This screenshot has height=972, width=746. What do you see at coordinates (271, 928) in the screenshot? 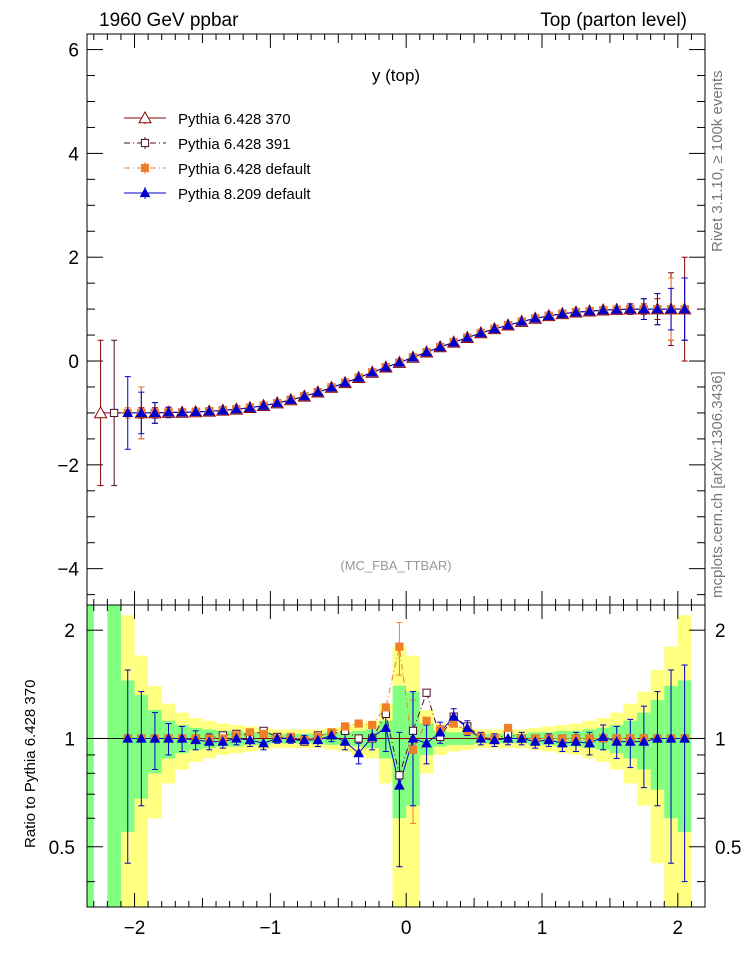
I see `x-tick-label: −1` at bounding box center [271, 928].